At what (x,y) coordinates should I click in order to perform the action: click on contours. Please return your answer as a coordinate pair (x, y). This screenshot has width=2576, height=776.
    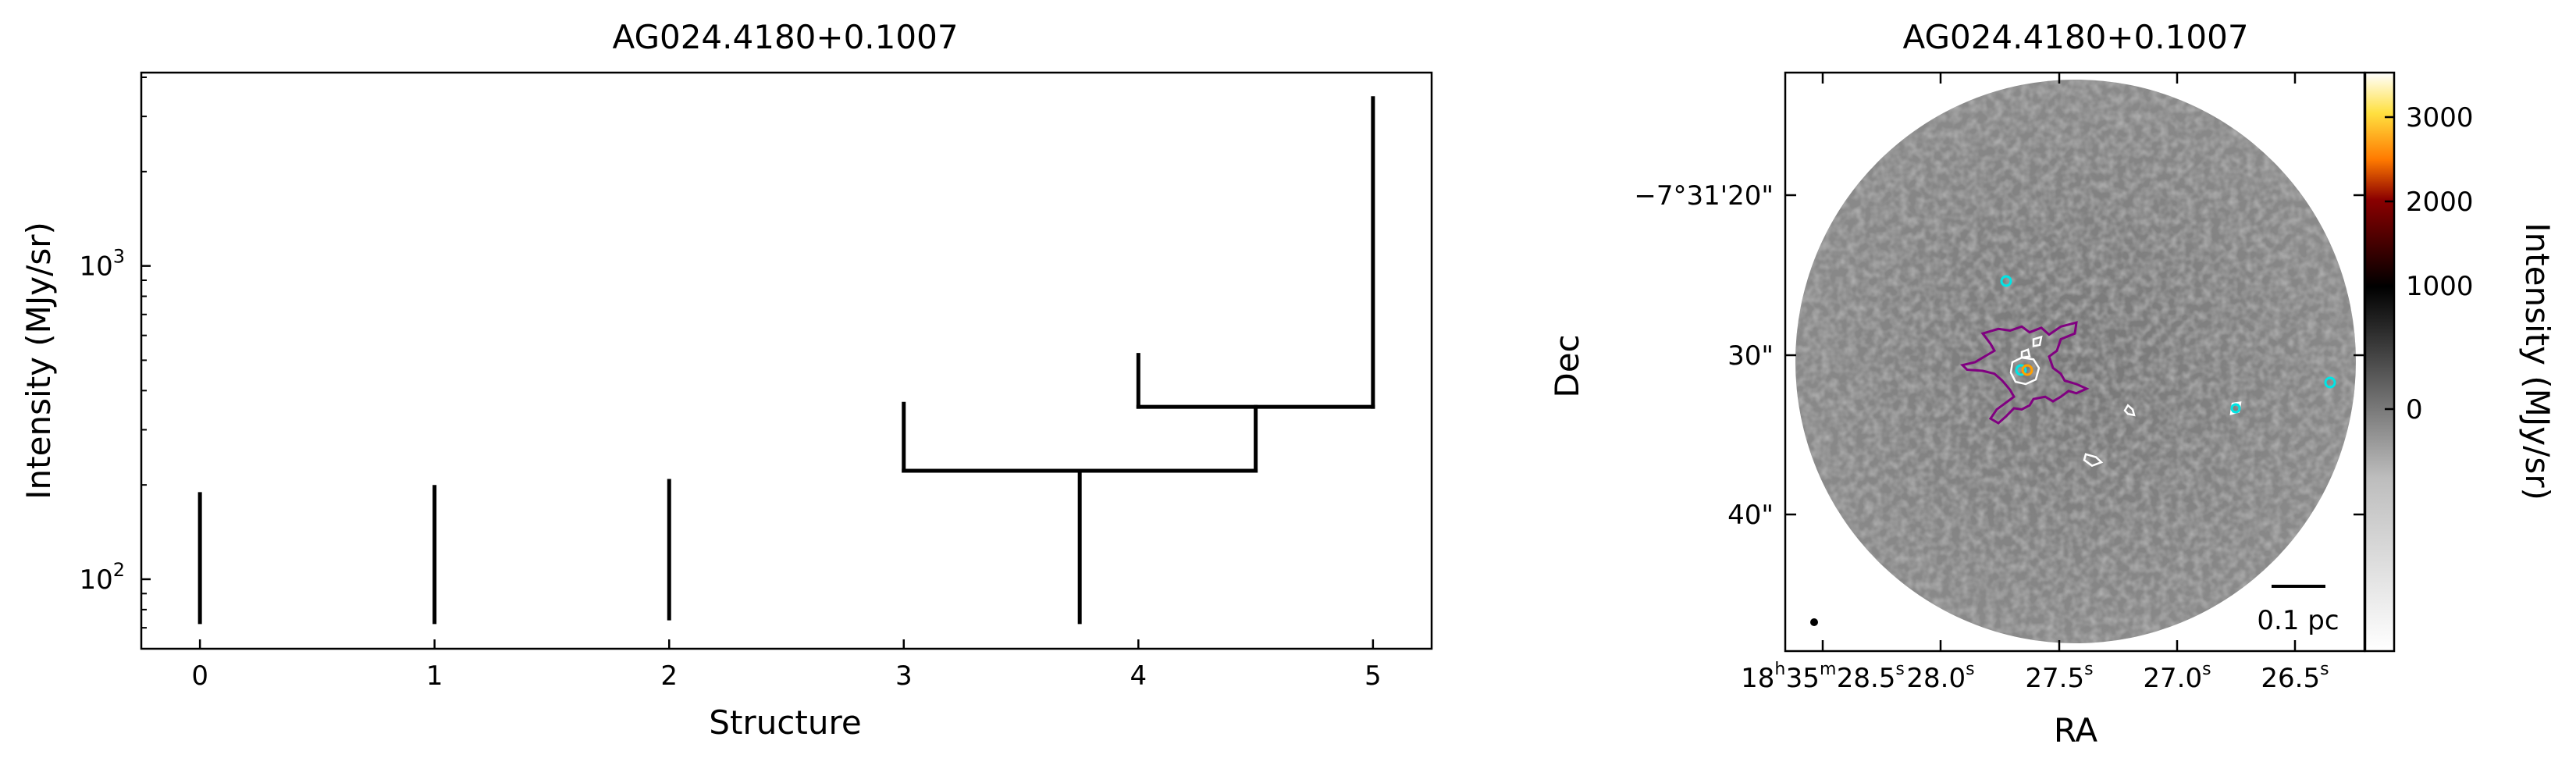
    Looking at the image, I should click on (2101, 393).